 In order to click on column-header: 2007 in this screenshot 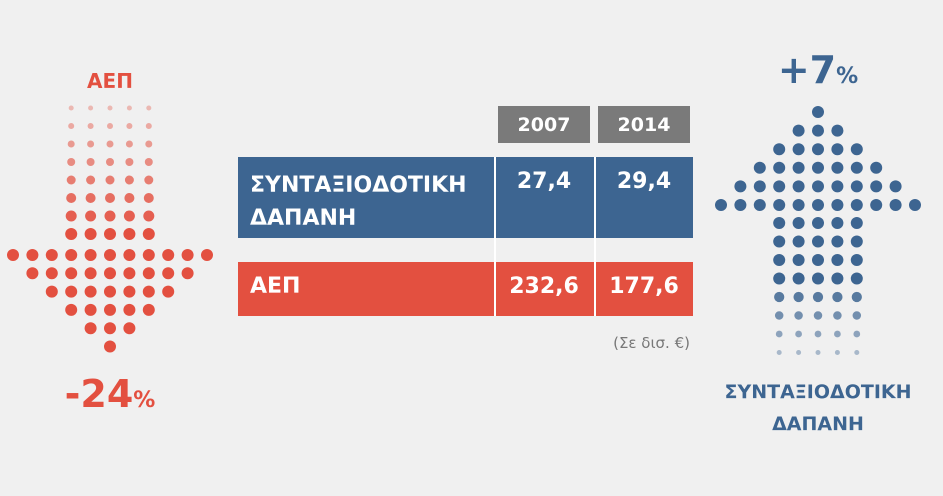, I will do `click(544, 124)`.